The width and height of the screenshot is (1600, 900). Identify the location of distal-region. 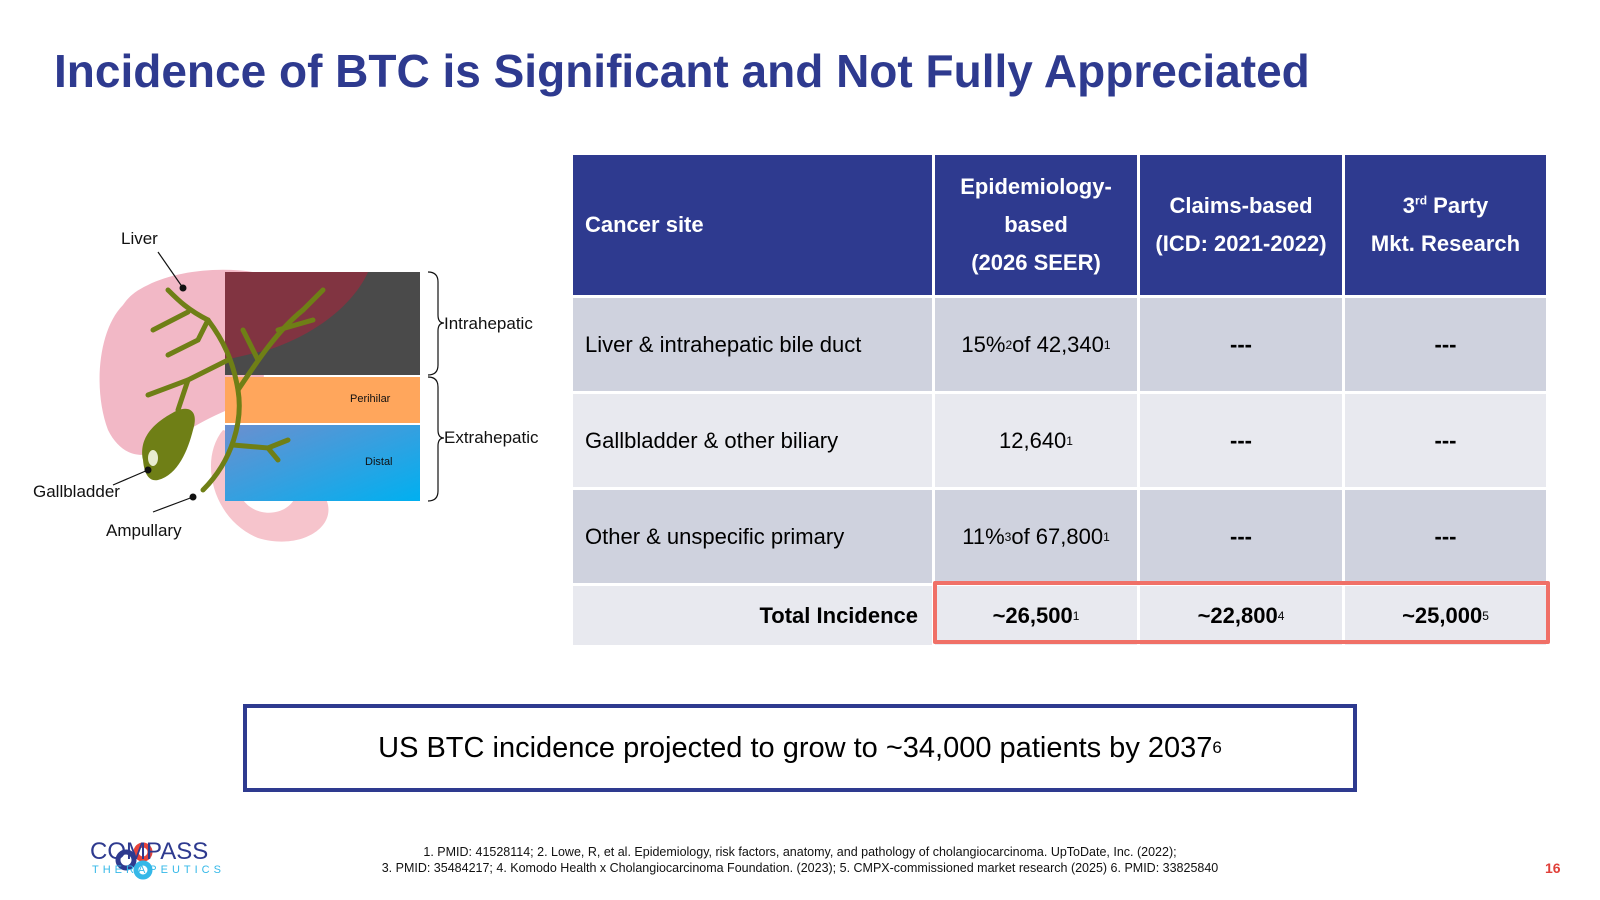
(322, 463).